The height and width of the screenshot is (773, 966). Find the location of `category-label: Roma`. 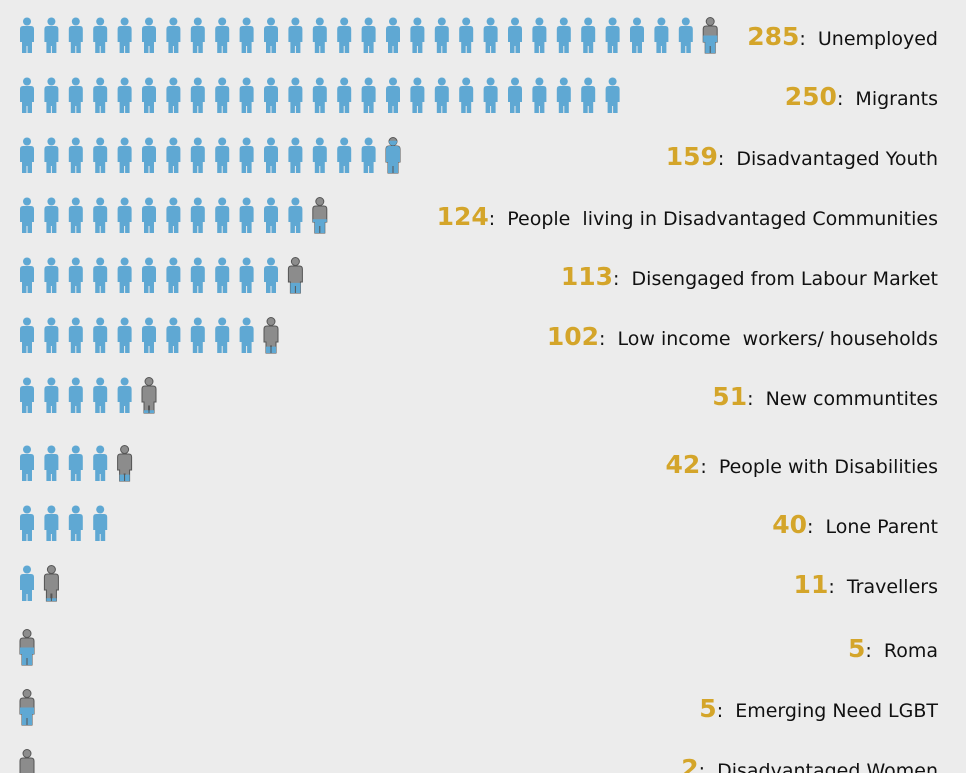

category-label: Roma is located at coordinates (911, 651).